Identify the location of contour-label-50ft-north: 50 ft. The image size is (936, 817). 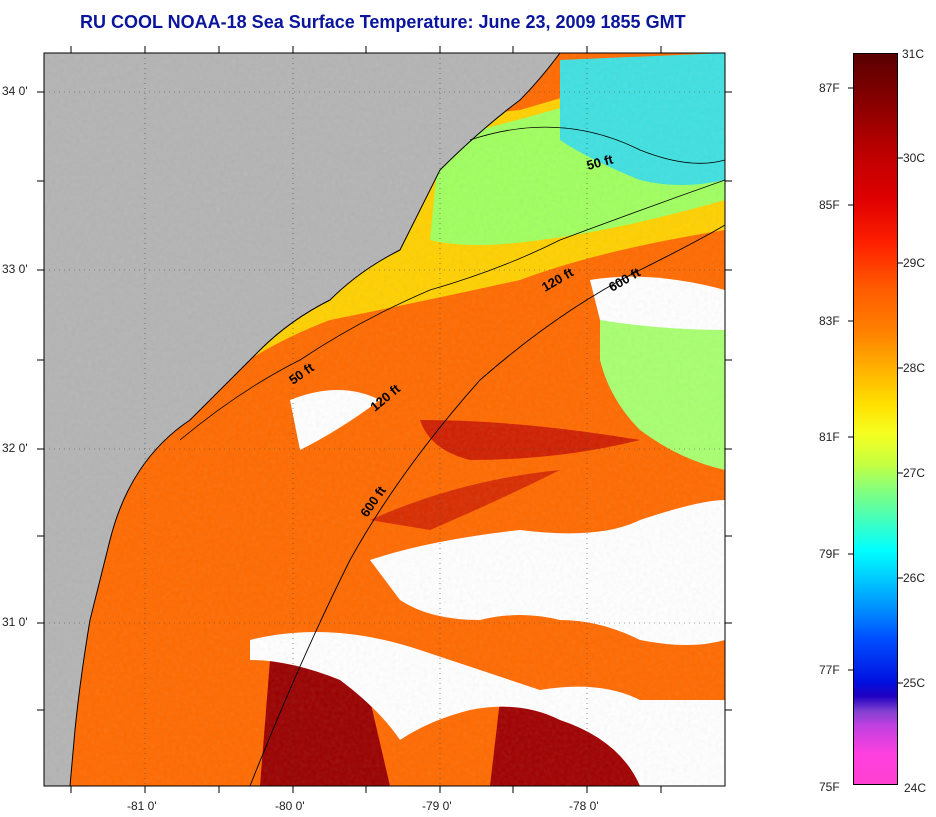
(600, 162).